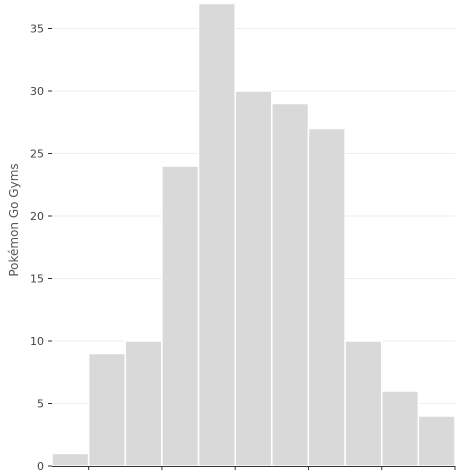 Image resolution: width=474 pixels, height=474 pixels. Describe the element at coordinates (88, 473) in the screenshot. I see `x-tick-label-200: 200` at that location.